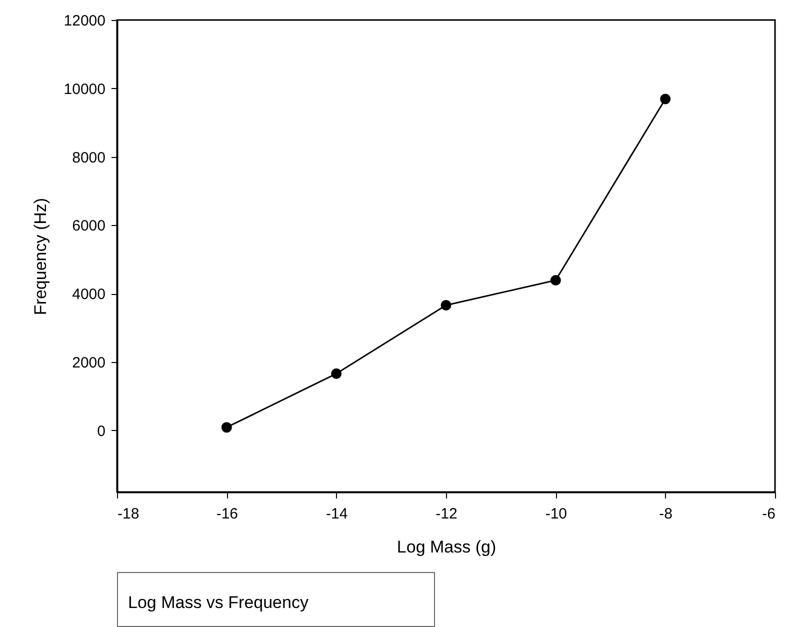 The image size is (786, 627). What do you see at coordinates (101, 431) in the screenshot?
I see `y-tick-label: 0` at bounding box center [101, 431].